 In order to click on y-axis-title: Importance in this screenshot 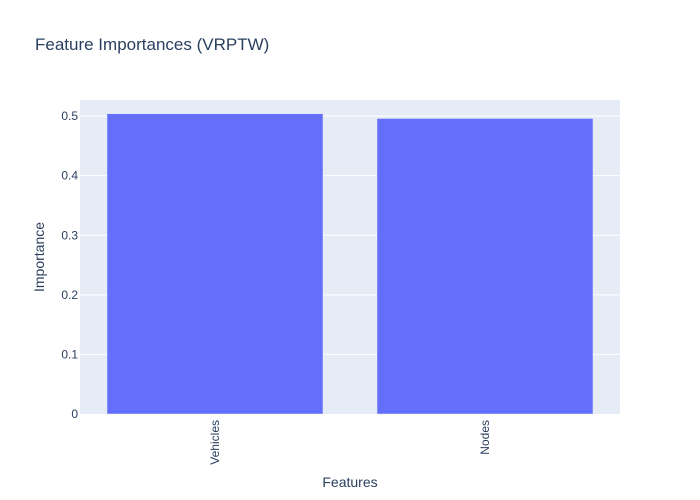, I will do `click(39, 257)`.